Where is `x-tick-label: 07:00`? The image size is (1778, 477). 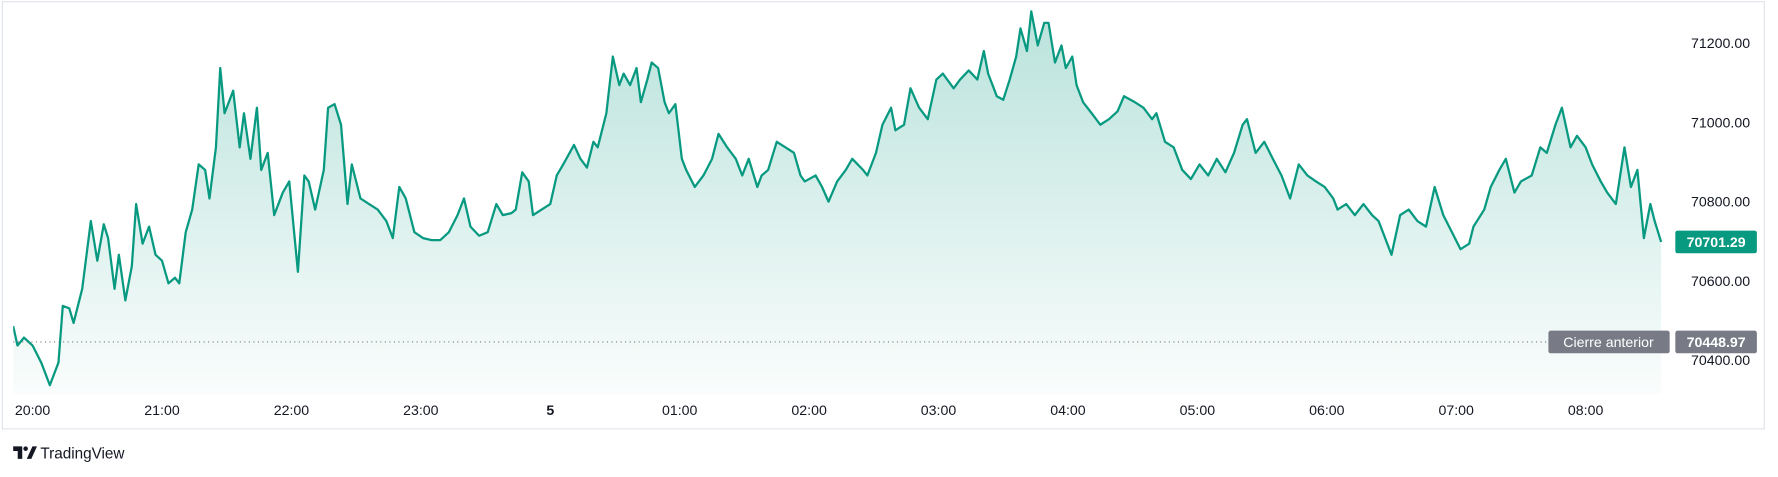 x-tick-label: 07:00 is located at coordinates (1456, 411).